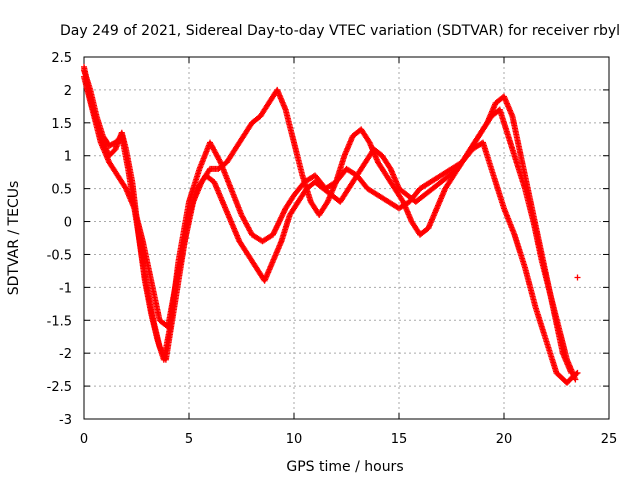 This screenshot has width=640, height=480. Describe the element at coordinates (59, 255) in the screenshot. I see `y-tick-label: -0.5` at that location.